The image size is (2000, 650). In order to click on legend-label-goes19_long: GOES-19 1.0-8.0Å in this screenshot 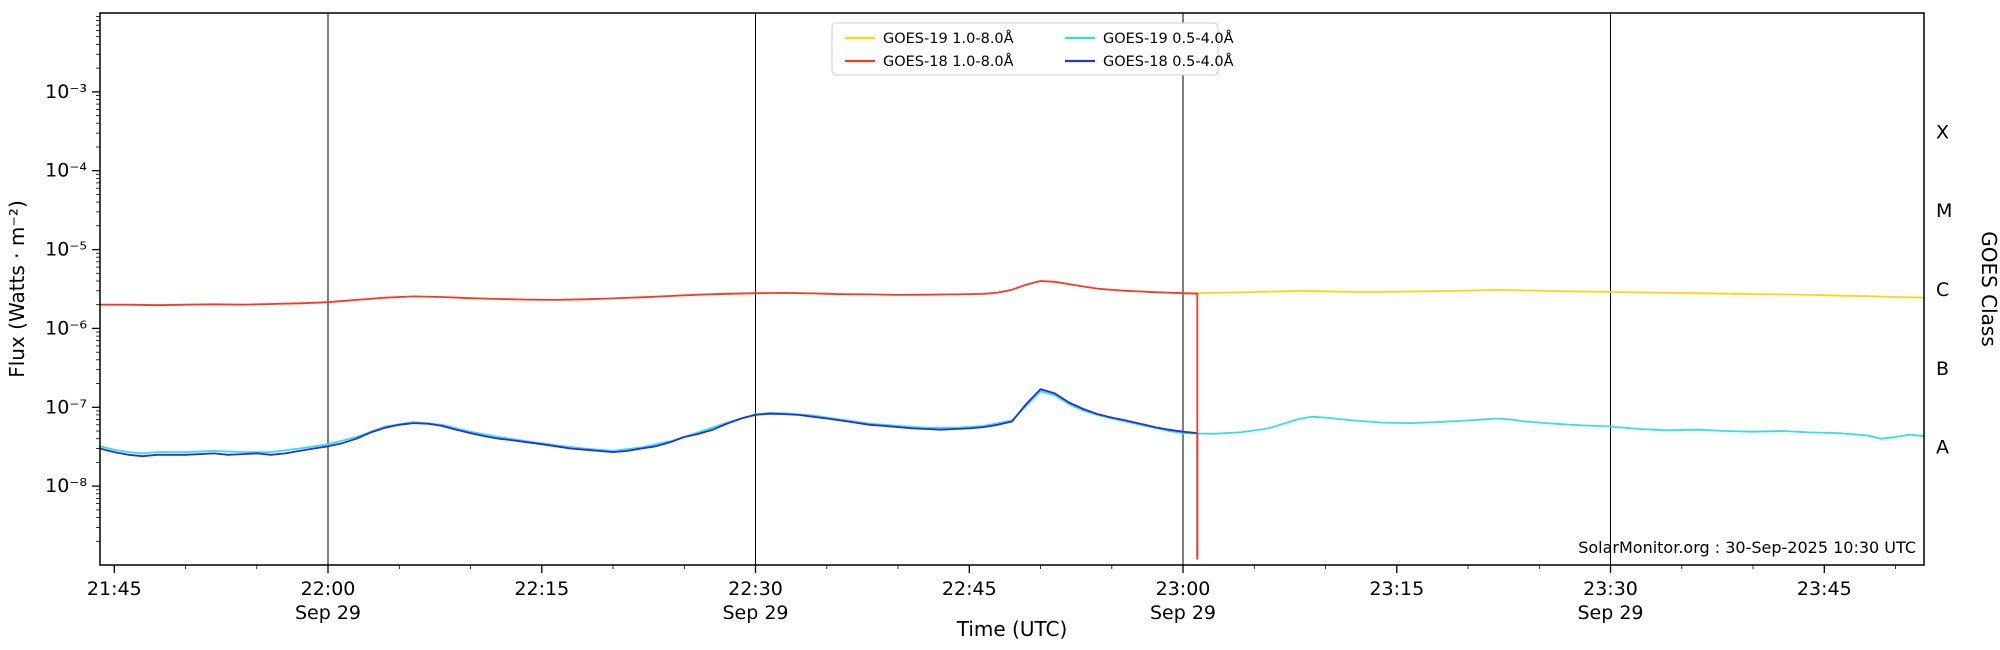, I will do `click(948, 38)`.